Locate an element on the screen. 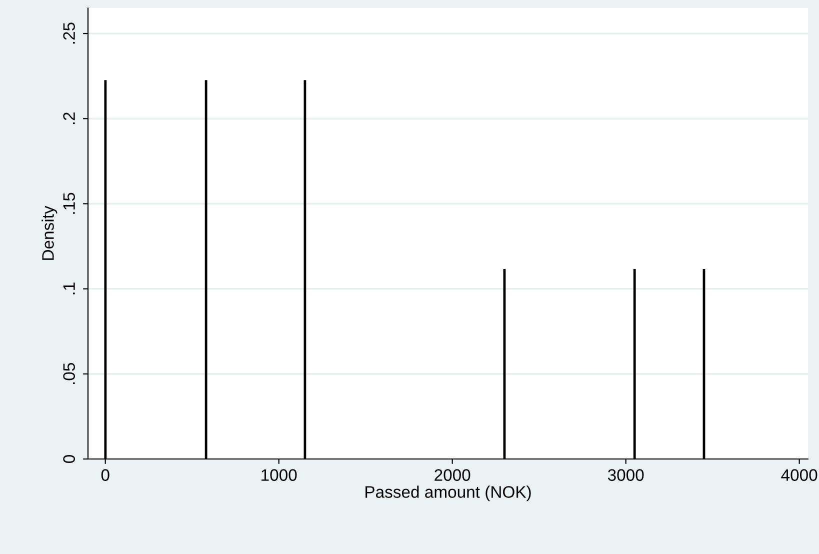 Image resolution: width=819 pixels, height=554 pixels. y-tick-label: .25 is located at coordinates (69, 33).